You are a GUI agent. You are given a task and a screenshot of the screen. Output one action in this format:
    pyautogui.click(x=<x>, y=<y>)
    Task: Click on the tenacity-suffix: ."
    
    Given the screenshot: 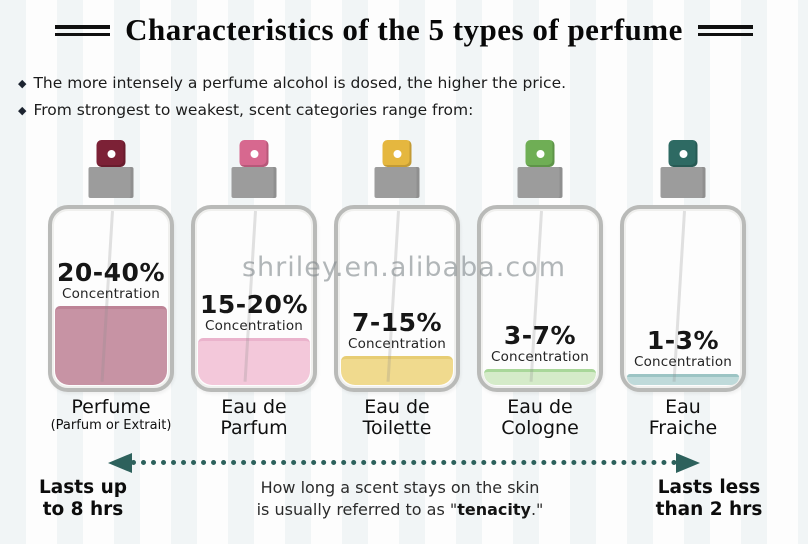 What is the action you would take?
    pyautogui.click(x=537, y=509)
    